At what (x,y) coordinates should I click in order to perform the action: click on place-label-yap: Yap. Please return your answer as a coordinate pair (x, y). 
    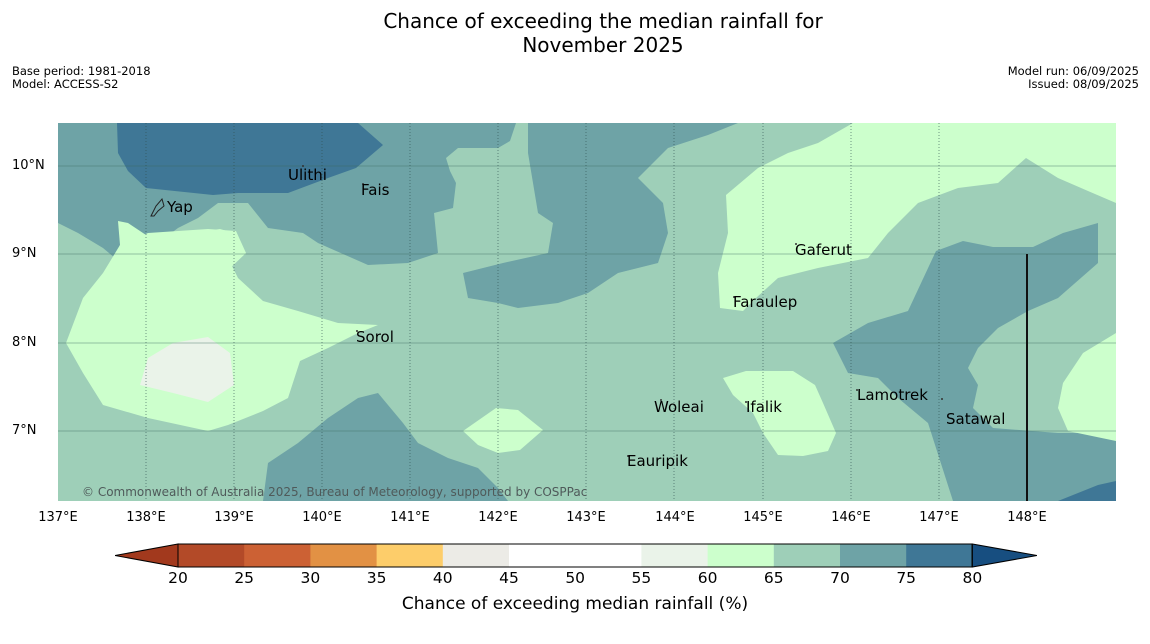
    Looking at the image, I should click on (180, 207).